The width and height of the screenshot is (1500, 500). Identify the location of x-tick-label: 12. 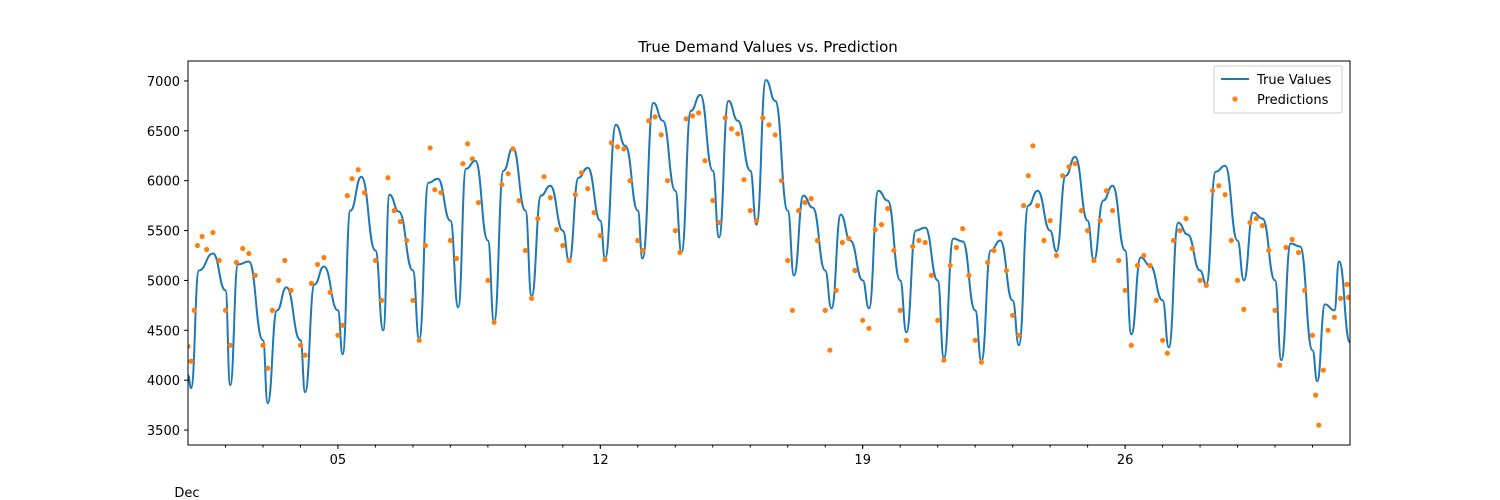
(600, 460).